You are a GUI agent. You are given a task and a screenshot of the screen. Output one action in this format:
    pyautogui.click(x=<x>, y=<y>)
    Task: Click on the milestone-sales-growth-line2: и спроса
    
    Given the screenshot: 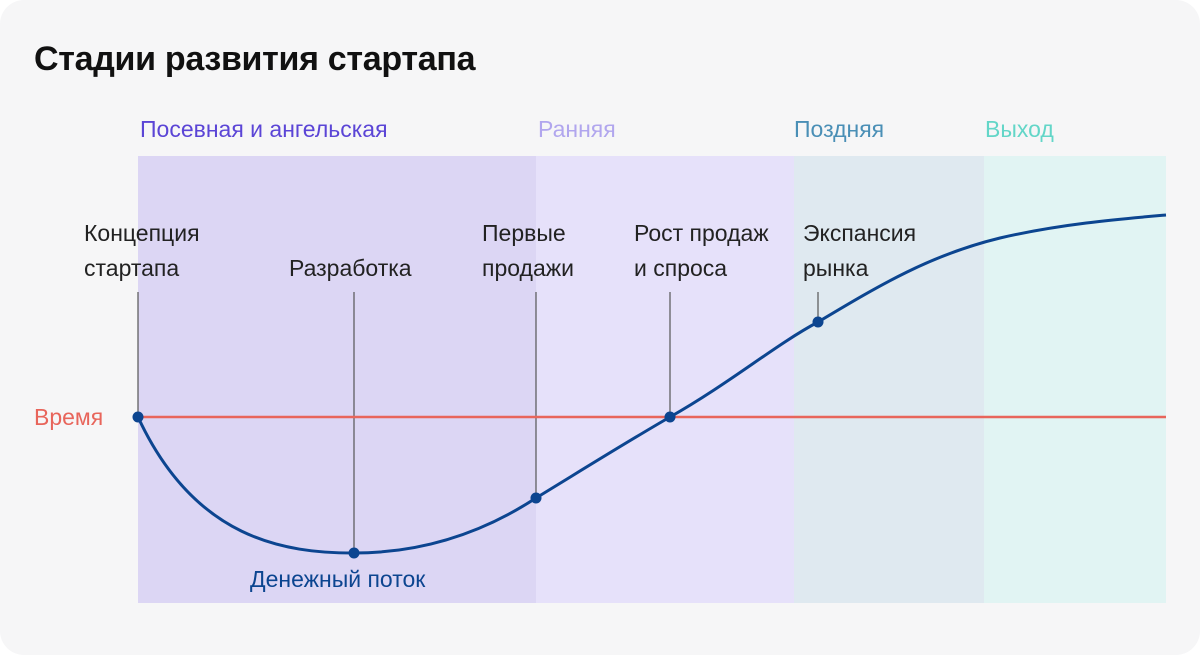 What is the action you would take?
    pyautogui.click(x=681, y=268)
    